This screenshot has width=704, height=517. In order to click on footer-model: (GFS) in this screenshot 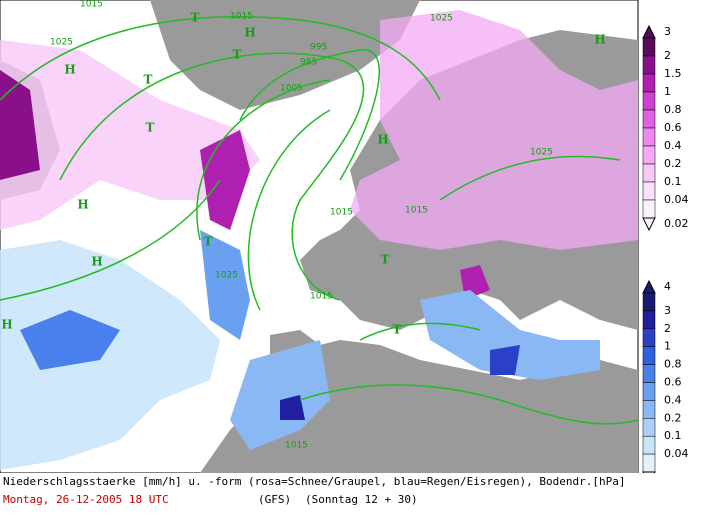, I will do `click(274, 499)`.